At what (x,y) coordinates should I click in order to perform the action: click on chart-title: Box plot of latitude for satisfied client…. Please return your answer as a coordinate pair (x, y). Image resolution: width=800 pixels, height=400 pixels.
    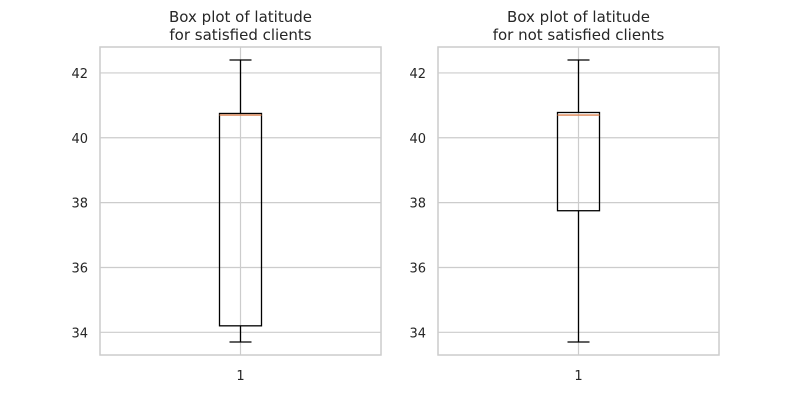
    Looking at the image, I should click on (240, 26).